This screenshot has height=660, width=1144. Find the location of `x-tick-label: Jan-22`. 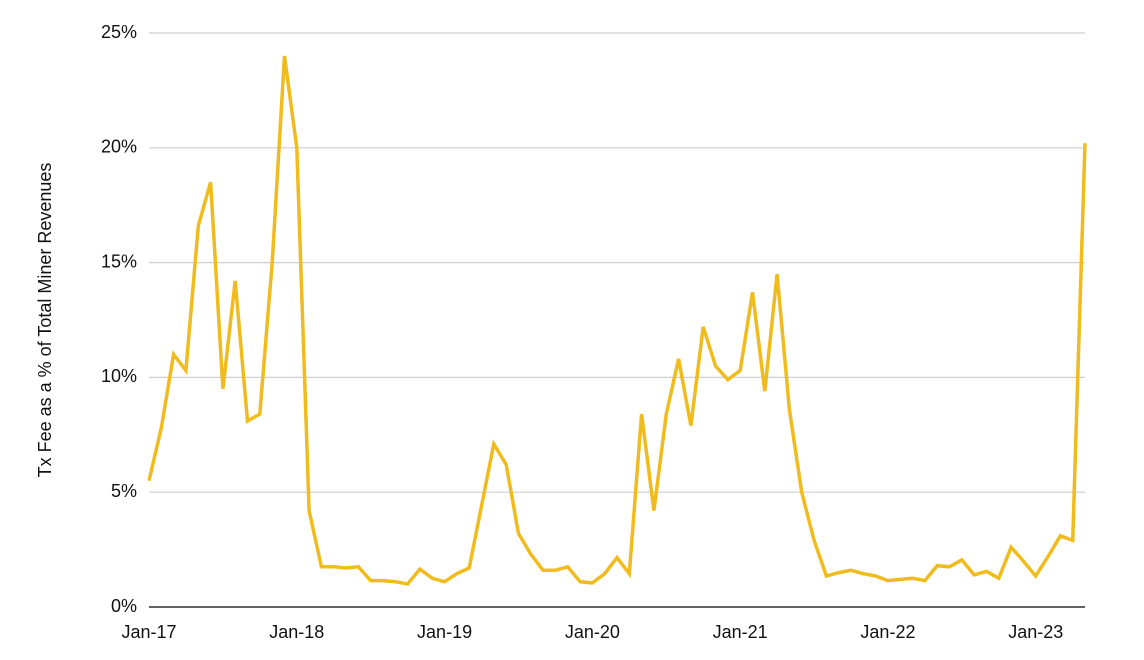

x-tick-label: Jan-22 is located at coordinates (887, 632).